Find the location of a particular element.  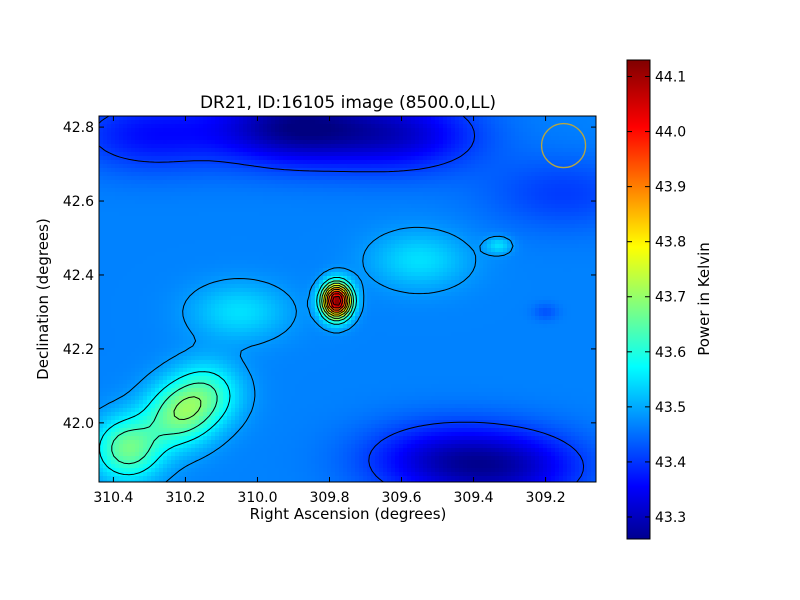

y-tick-label: 42.8 is located at coordinates (78, 128).